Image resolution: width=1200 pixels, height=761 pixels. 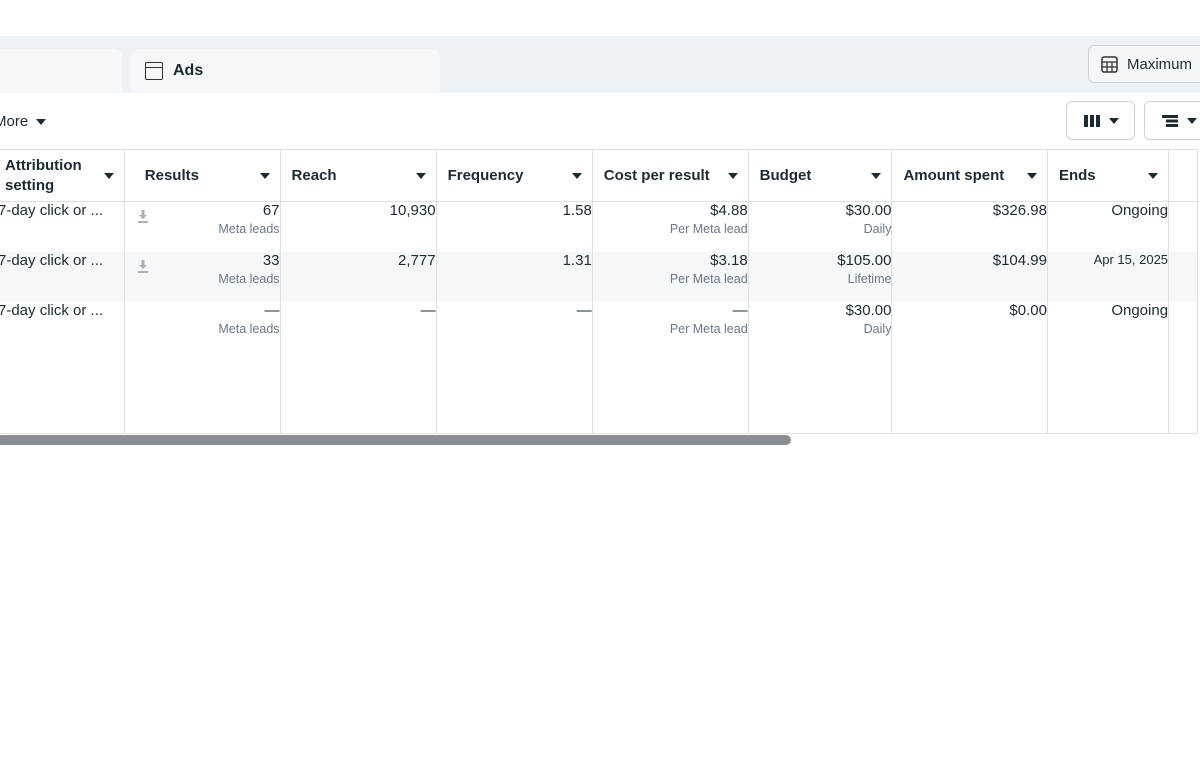 What do you see at coordinates (202, 226) in the screenshot?
I see `cell-results: 67 Meta leads` at bounding box center [202, 226].